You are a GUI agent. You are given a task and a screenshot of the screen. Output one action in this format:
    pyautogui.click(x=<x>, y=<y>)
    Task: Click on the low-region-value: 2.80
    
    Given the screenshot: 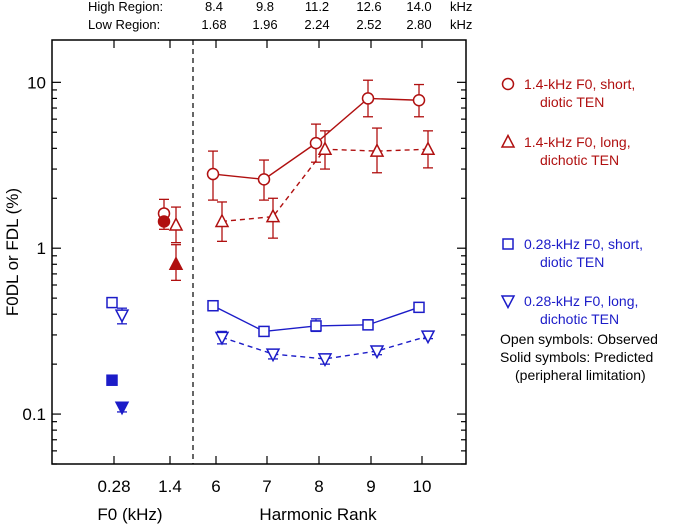 What is the action you would take?
    pyautogui.click(x=418, y=24)
    